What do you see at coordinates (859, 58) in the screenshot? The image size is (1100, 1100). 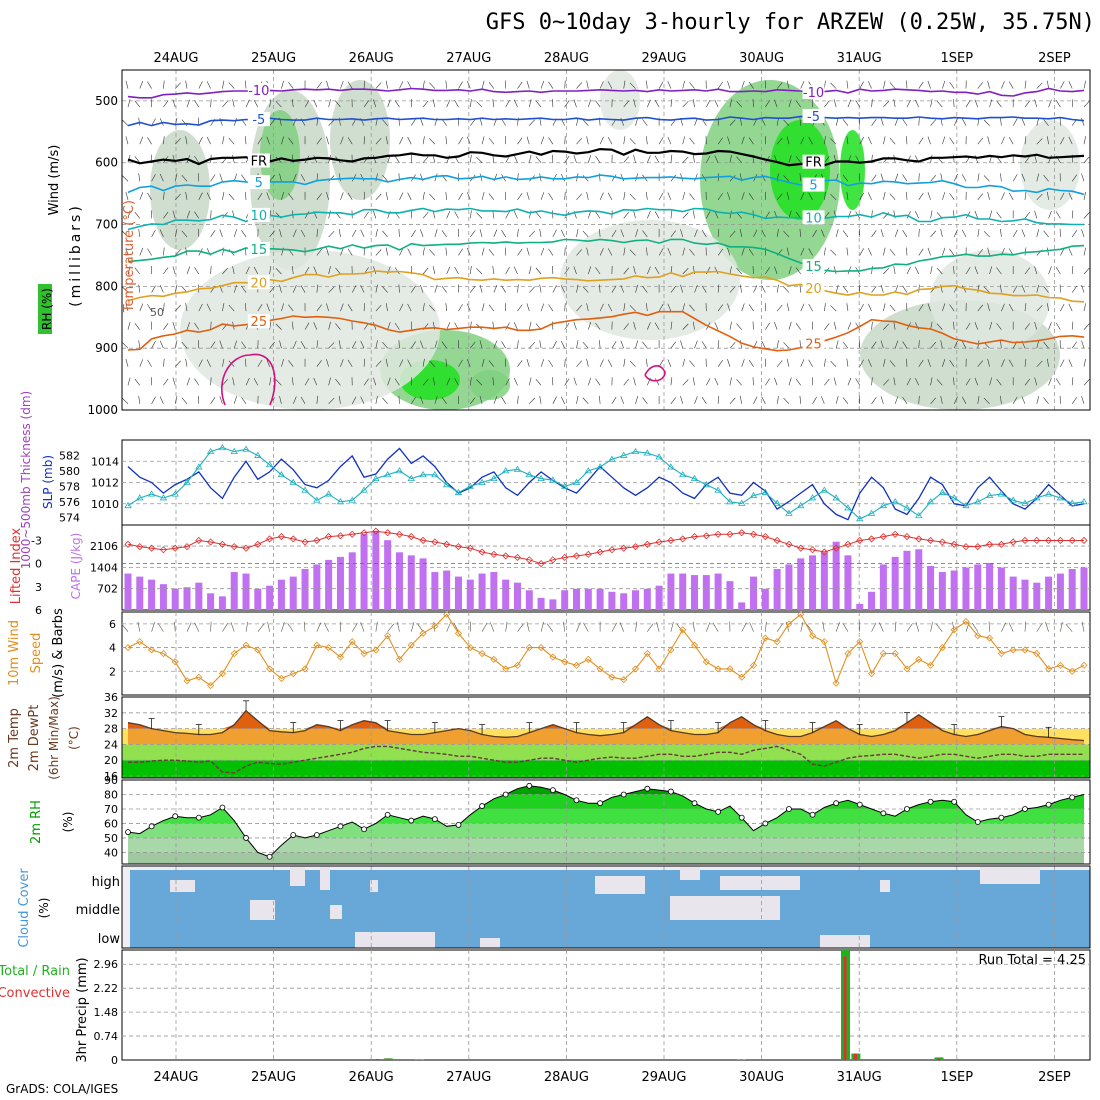 I see `date-label-top: 31AUG` at bounding box center [859, 58].